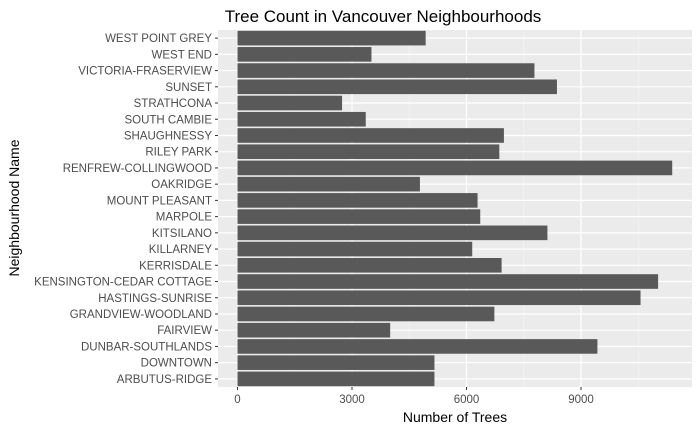 The height and width of the screenshot is (432, 700). What do you see at coordinates (314, 330) in the screenshot?
I see `bar-fairview` at bounding box center [314, 330].